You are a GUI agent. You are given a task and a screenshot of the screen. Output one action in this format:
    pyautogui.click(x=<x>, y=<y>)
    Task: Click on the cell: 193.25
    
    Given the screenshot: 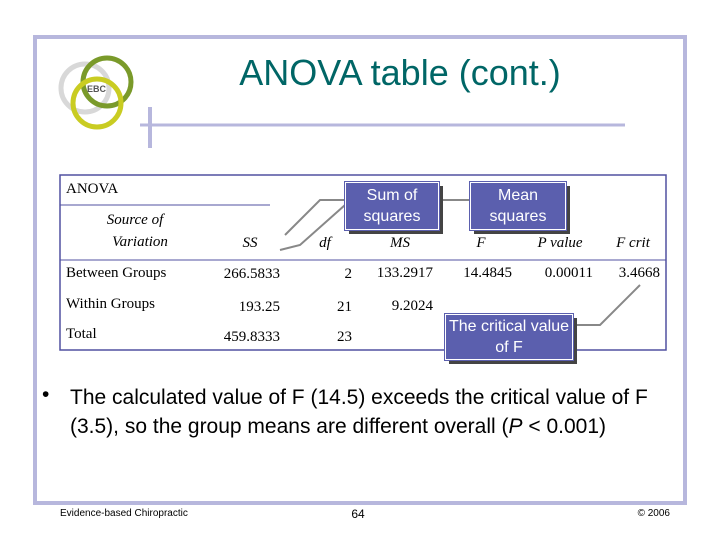 What is the action you would take?
    pyautogui.click(x=259, y=307)
    